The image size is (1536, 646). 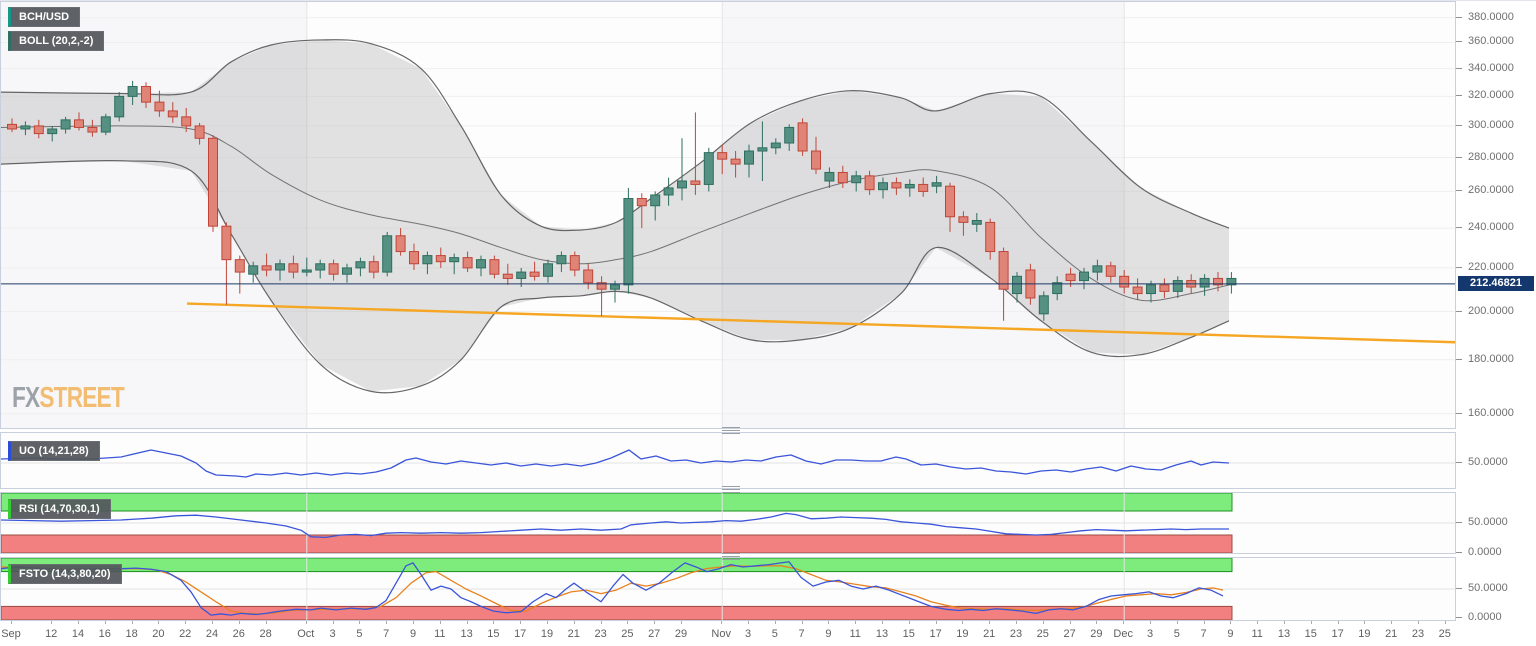 I want to click on rsi-canvas, so click(x=728, y=523).